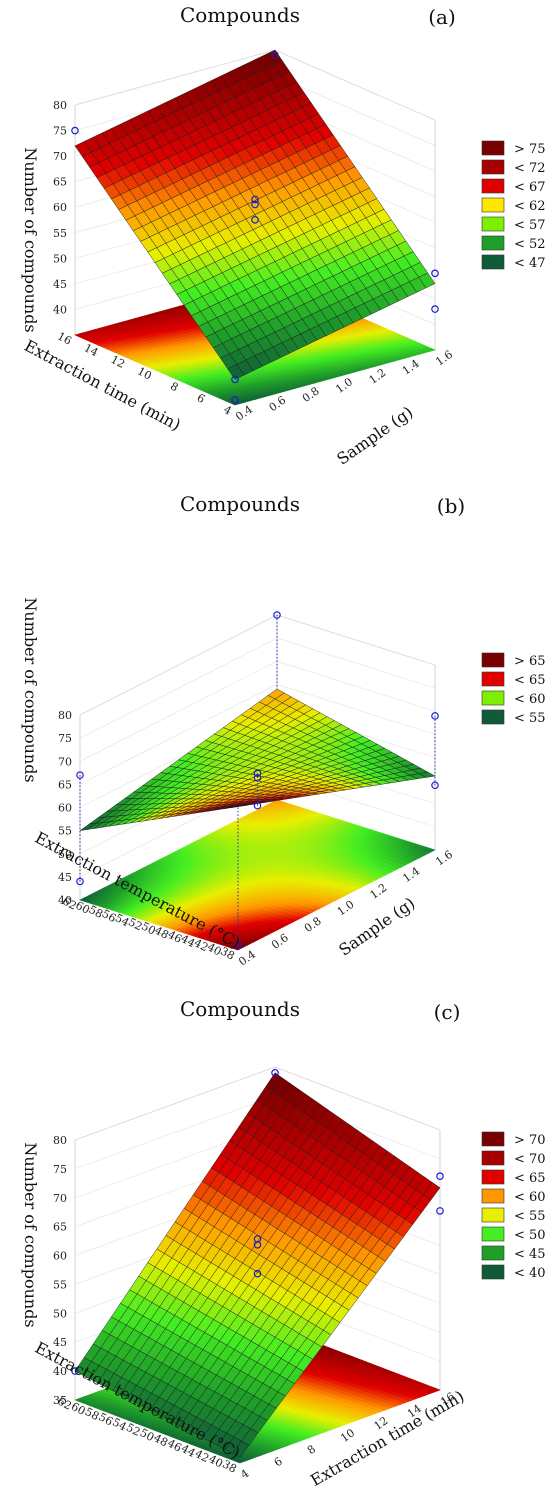 Image resolution: width=550 pixels, height=1504 pixels. What do you see at coordinates (240, 505) in the screenshot?
I see `chart-title-b: Compounds` at bounding box center [240, 505].